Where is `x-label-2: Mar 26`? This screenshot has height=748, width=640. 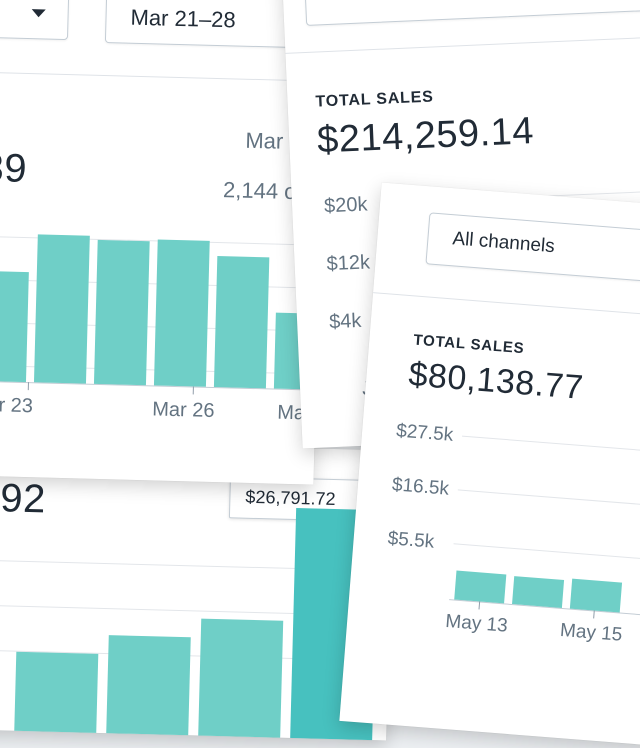
x-label-2: Mar 26 is located at coordinates (183, 410).